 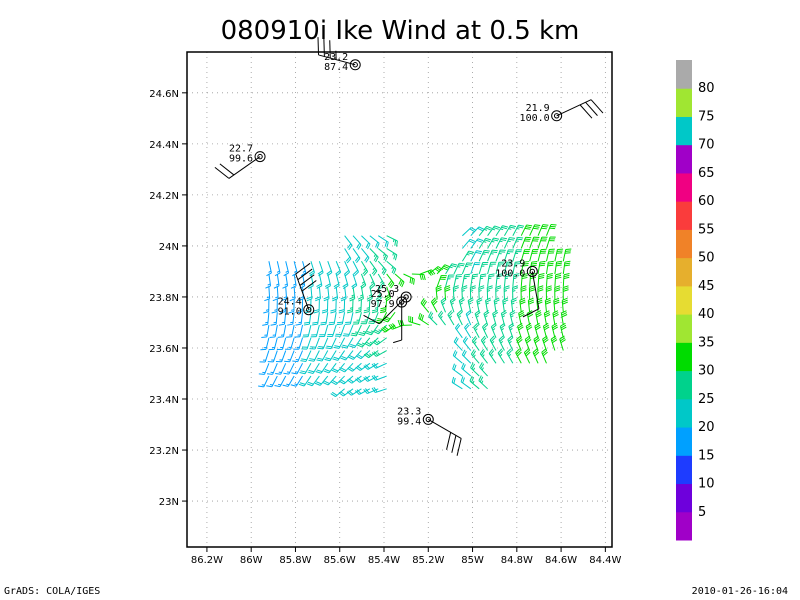 What do you see at coordinates (355, 65) in the screenshot?
I see `station-ring` at bounding box center [355, 65].